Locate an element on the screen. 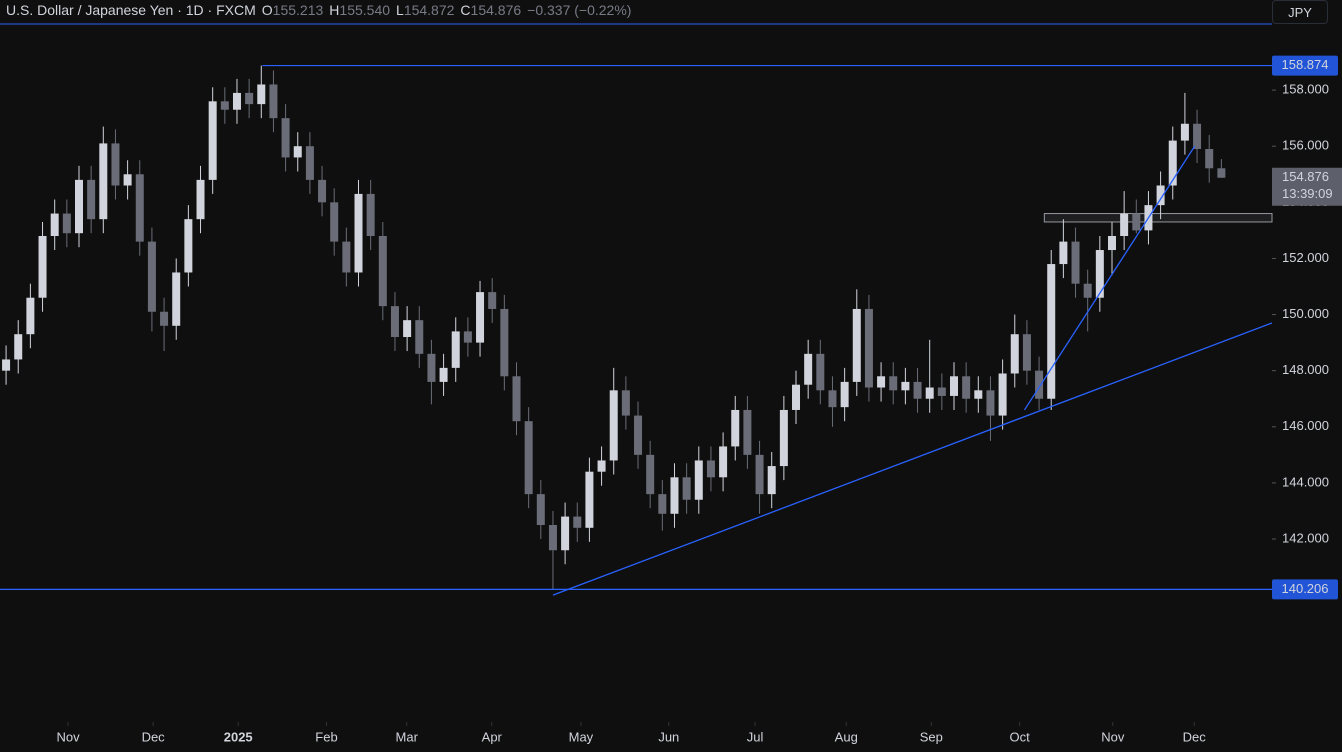 This screenshot has width=1342, height=752. x-tick-label: Aug is located at coordinates (846, 736).